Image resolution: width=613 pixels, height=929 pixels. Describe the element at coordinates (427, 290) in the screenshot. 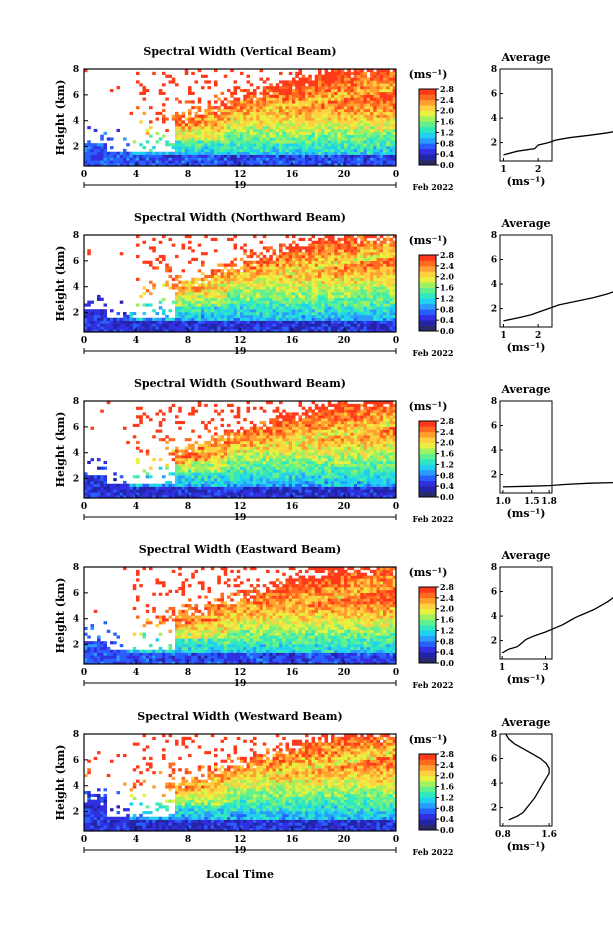

I see `colorbar-swatch` at that location.